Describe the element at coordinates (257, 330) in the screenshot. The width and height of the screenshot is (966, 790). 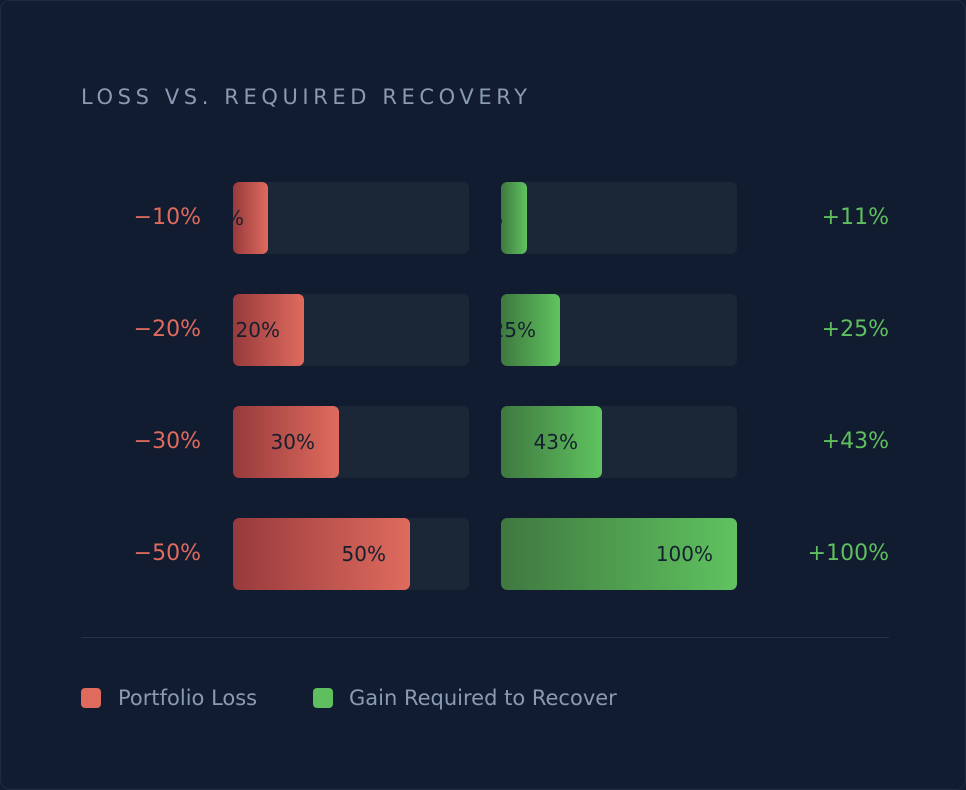
I see `loss-bar-value-label: 20%` at that location.